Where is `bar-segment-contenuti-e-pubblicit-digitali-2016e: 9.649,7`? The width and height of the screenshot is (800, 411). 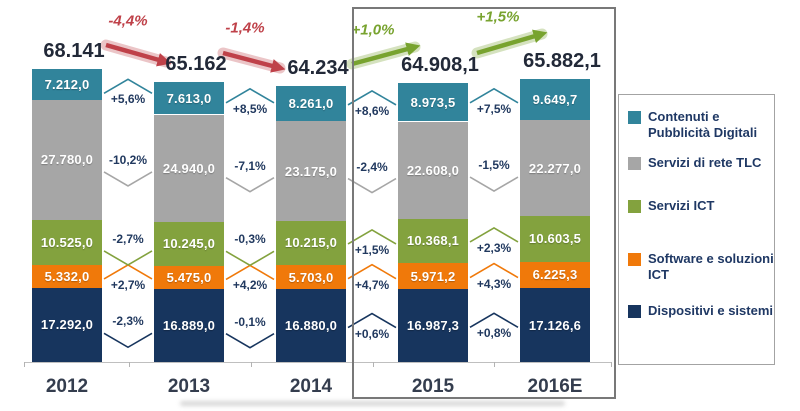 bar-segment-contenuti-e-pubblicit-digitali-2016e: 9.649,7 is located at coordinates (555, 99).